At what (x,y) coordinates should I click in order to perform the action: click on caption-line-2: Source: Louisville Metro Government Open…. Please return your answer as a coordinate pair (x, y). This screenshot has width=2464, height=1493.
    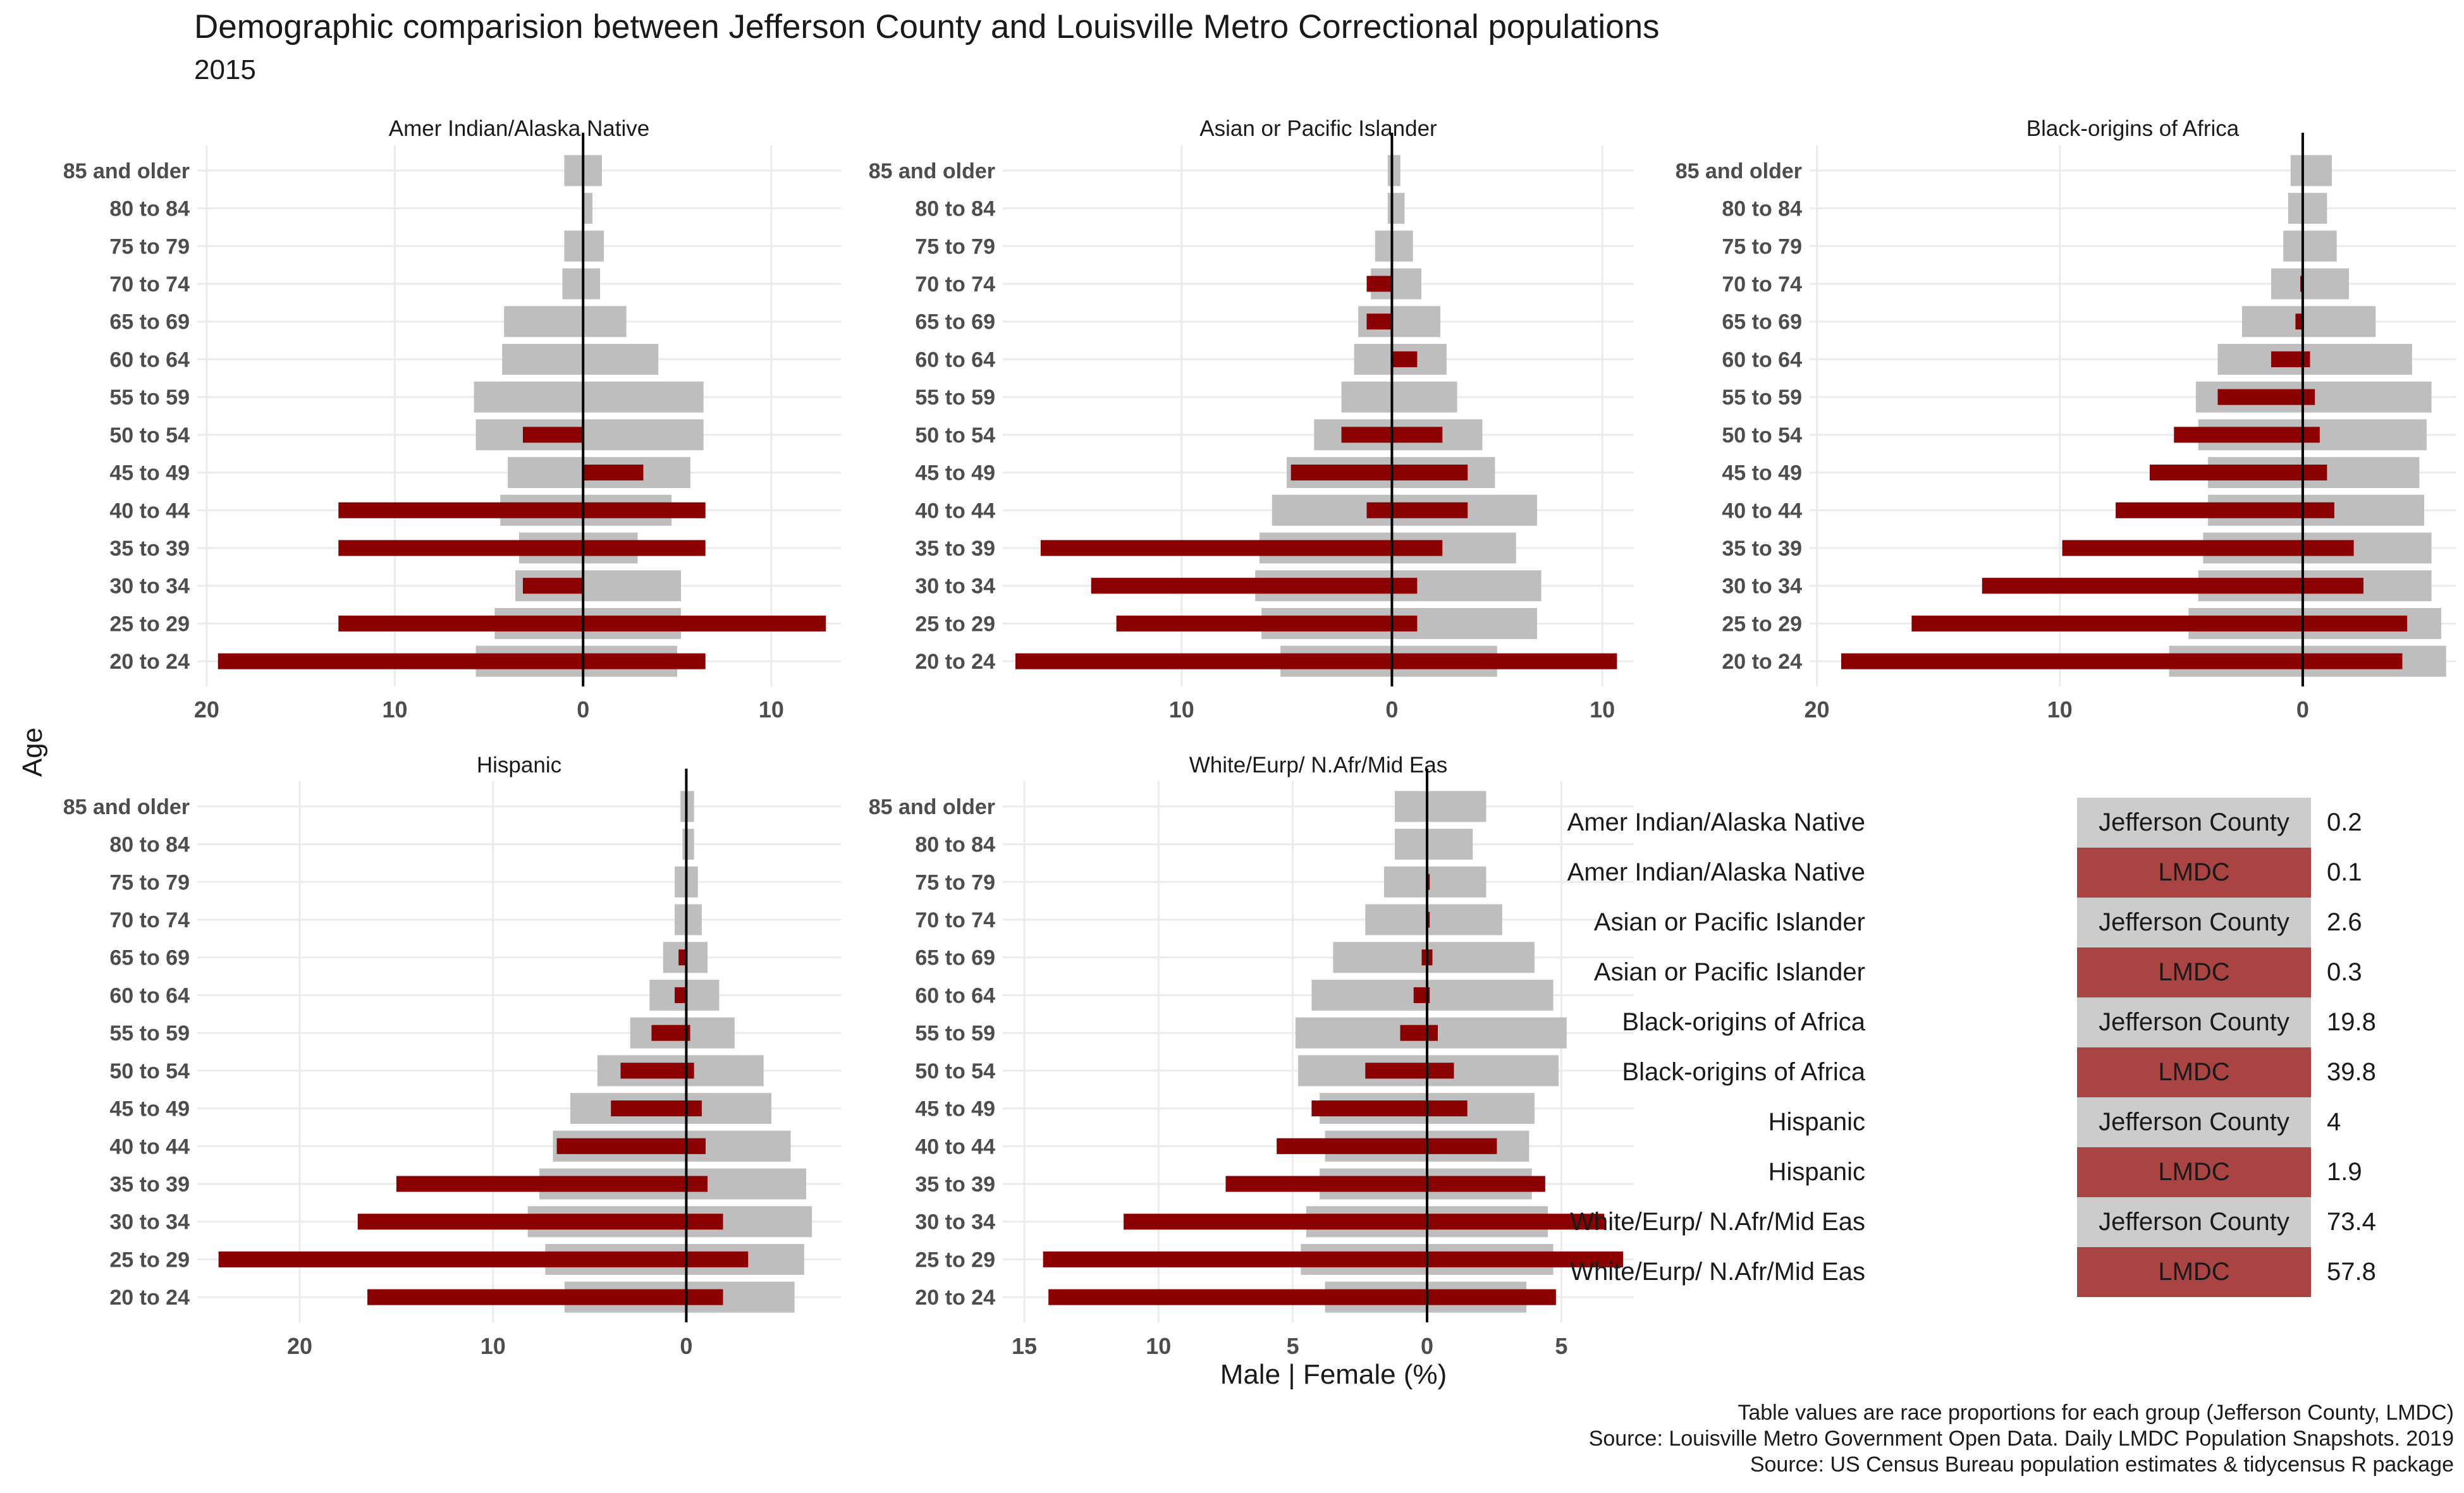
    Looking at the image, I should click on (2021, 1439).